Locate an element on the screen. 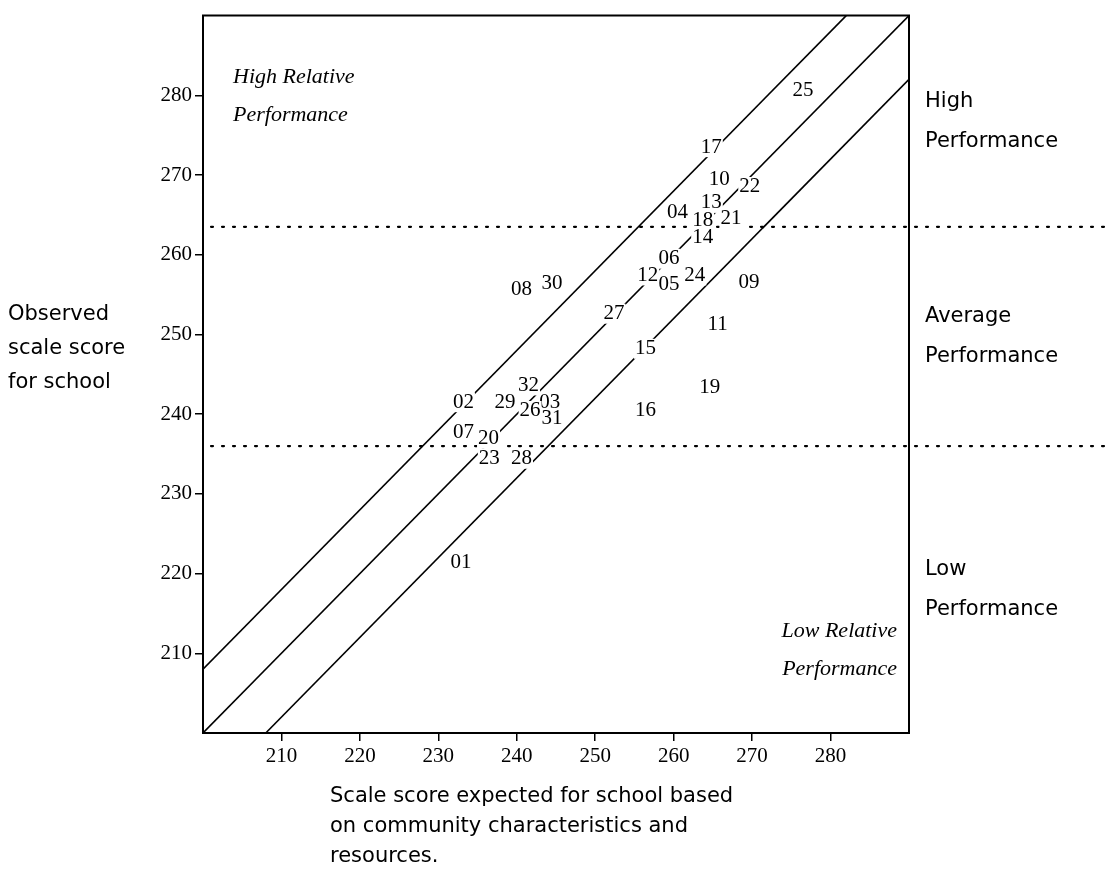 This screenshot has width=1109, height=870. annotation: 06 is located at coordinates (669, 257).